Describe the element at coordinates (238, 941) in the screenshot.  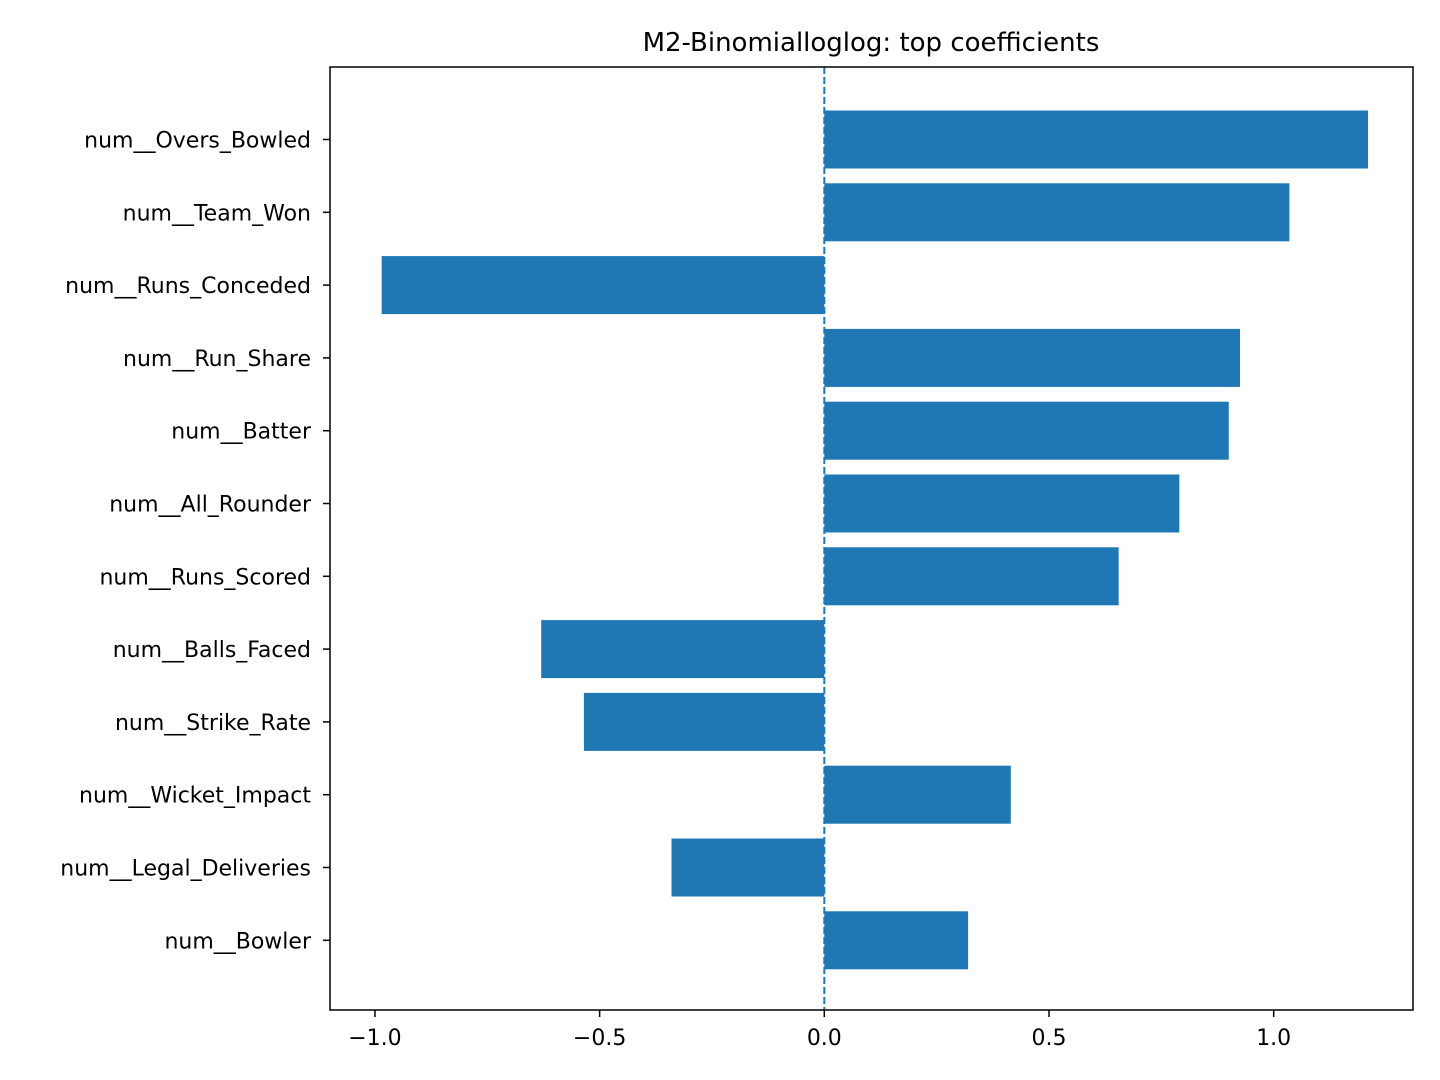
I see `y-tick-label: num__Bowler` at that location.